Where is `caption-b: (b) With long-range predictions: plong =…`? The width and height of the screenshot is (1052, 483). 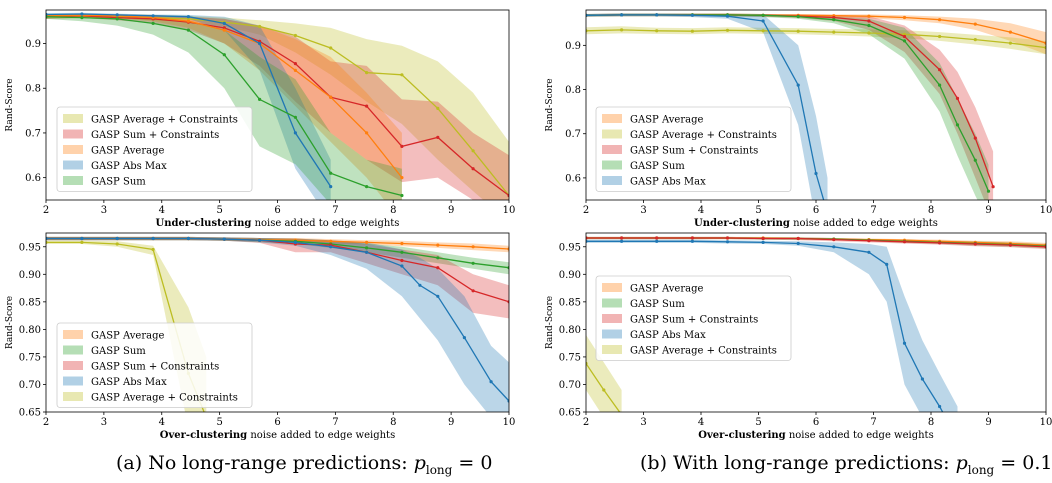
caption-b: (b) With long-range predictions: plong =… is located at coordinates (846, 464).